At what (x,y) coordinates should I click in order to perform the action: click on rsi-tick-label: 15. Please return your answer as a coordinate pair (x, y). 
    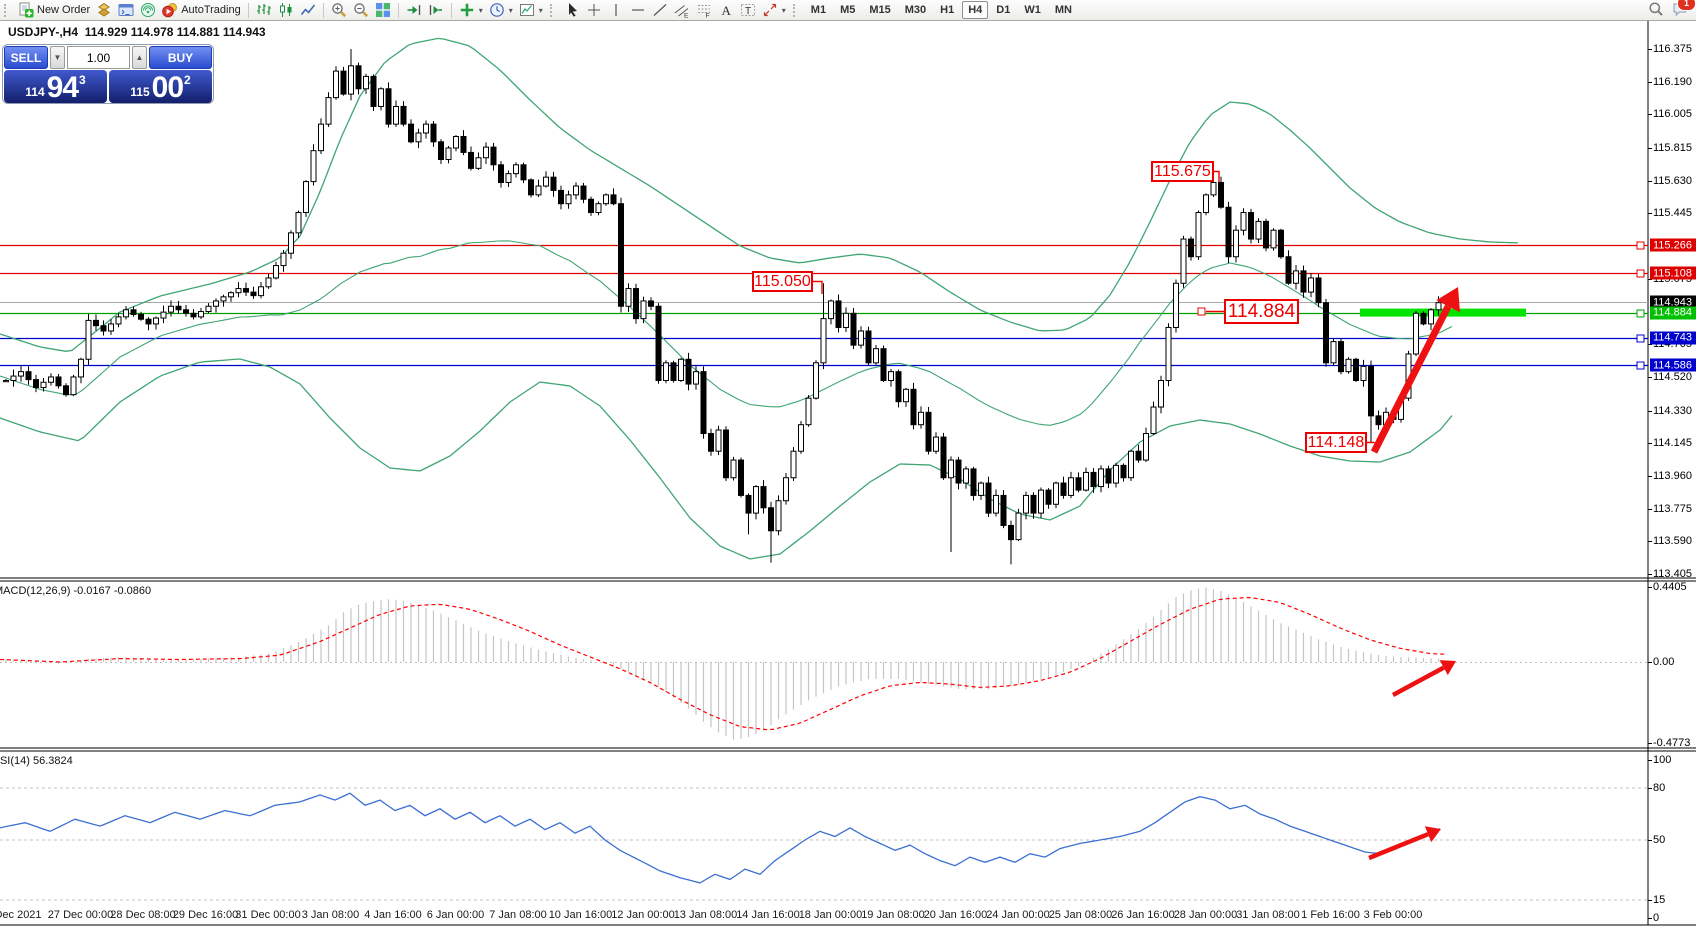
    Looking at the image, I should click on (1659, 900).